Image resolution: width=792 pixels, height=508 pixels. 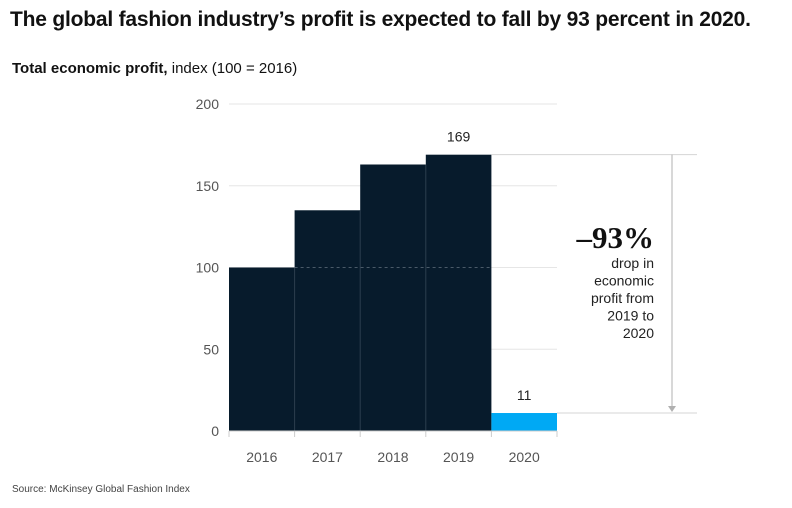 I want to click on y-tick-label-50: 50, so click(x=211, y=349).